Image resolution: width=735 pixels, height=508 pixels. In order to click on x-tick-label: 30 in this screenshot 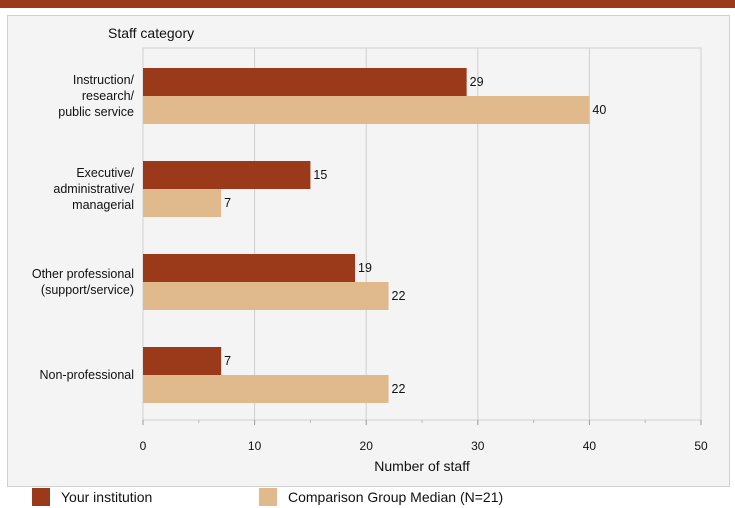, I will do `click(478, 446)`.